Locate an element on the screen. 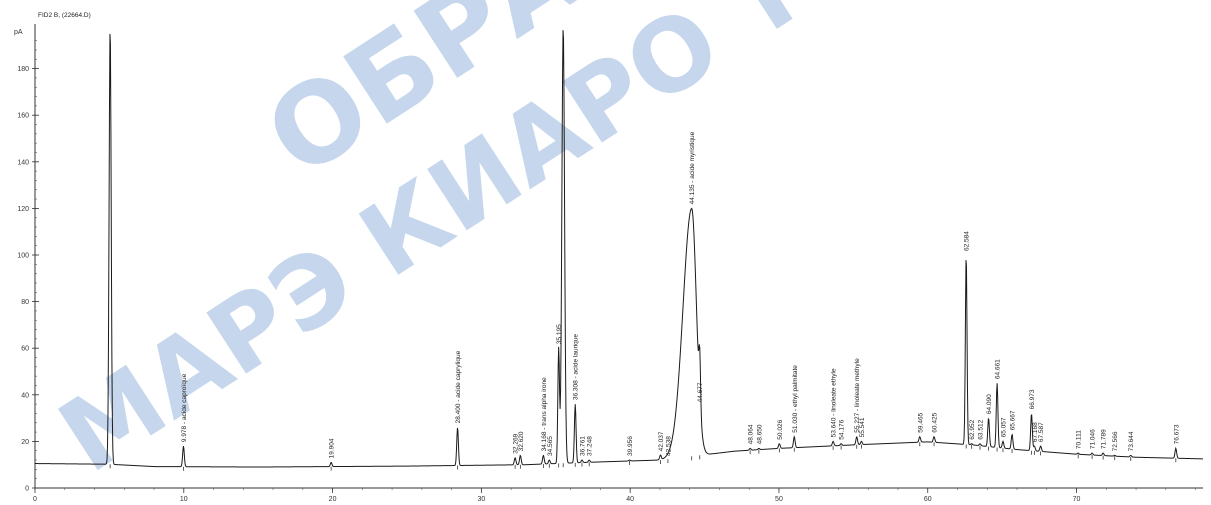 Image resolution: width=1211 pixels, height=505 pixels. peak-label: 36.308 - acide laurique is located at coordinates (576, 367).